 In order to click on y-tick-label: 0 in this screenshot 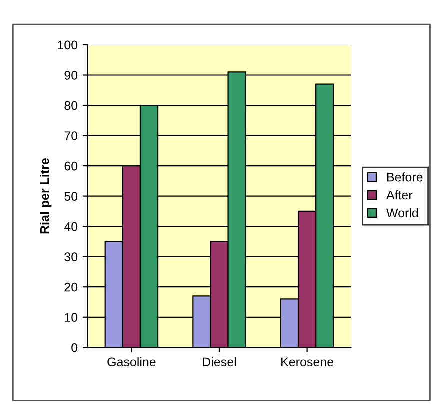, I will do `click(75, 347)`.